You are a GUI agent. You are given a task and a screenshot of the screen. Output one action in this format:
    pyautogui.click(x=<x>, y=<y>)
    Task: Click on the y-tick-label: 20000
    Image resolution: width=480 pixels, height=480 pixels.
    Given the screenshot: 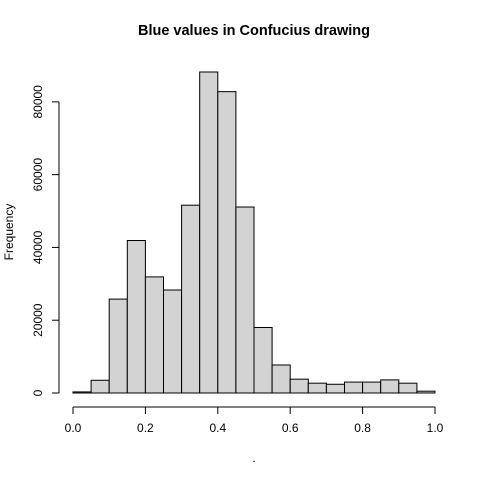 What is the action you would take?
    pyautogui.click(x=38, y=320)
    